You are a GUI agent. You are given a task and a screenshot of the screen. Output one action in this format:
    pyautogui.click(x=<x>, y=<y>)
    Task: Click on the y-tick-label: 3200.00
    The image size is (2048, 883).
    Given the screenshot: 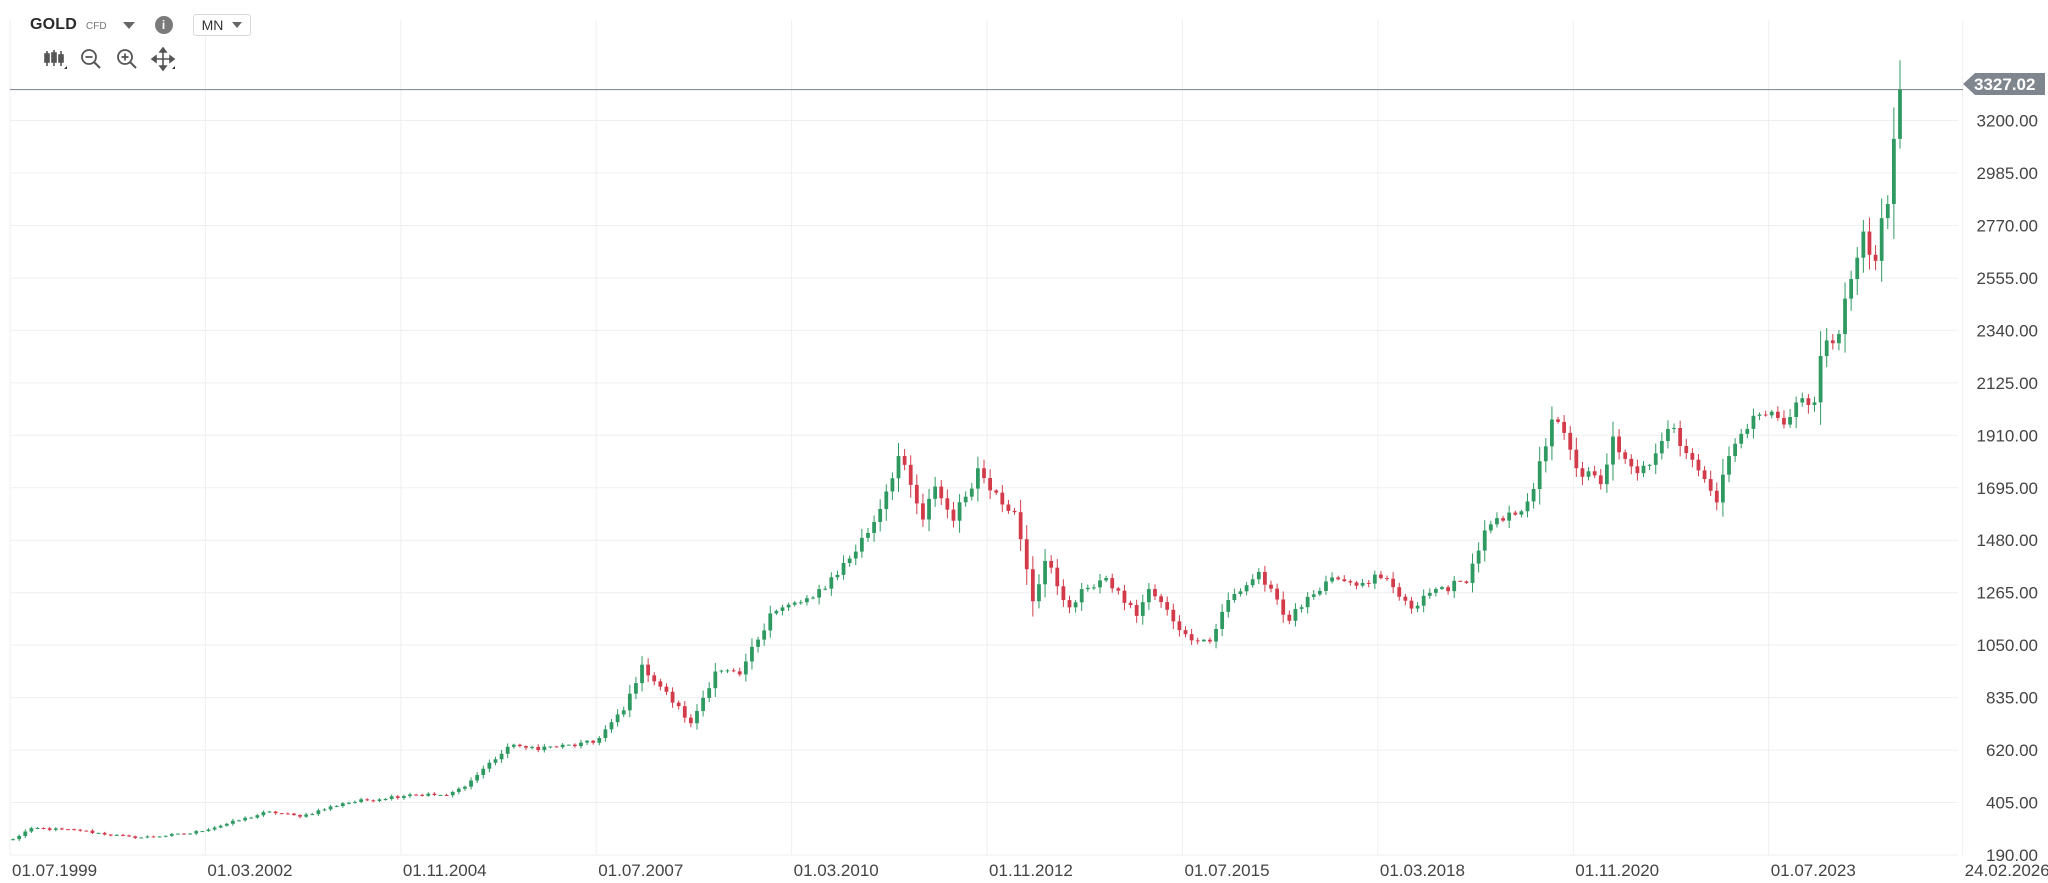 What is the action you would take?
    pyautogui.click(x=2007, y=121)
    